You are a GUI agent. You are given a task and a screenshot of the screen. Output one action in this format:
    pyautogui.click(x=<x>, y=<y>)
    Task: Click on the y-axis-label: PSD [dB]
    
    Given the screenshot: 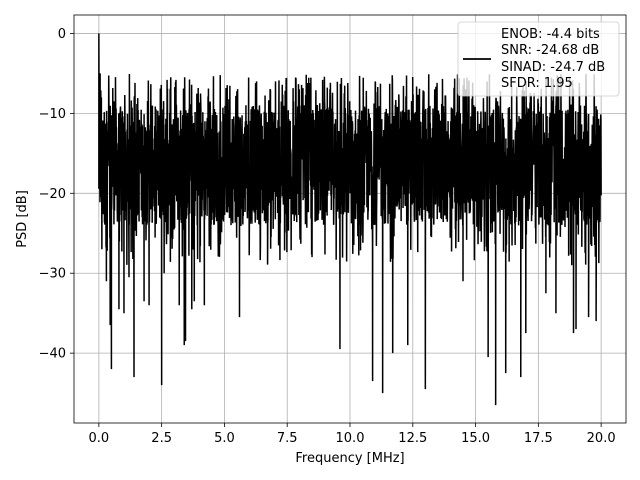 What is the action you would take?
    pyautogui.click(x=22, y=219)
    